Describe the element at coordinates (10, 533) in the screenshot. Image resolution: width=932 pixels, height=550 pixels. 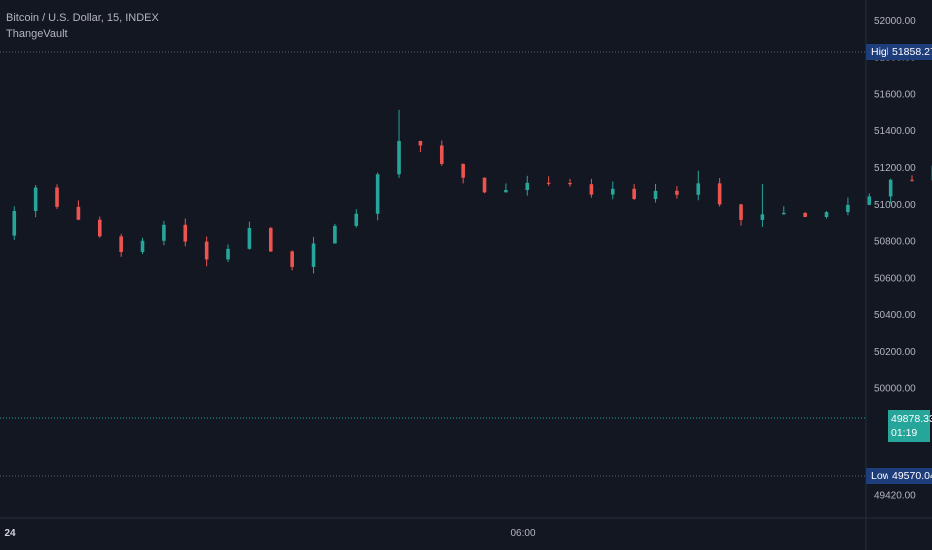
I see `time-tick-label: 24` at that location.